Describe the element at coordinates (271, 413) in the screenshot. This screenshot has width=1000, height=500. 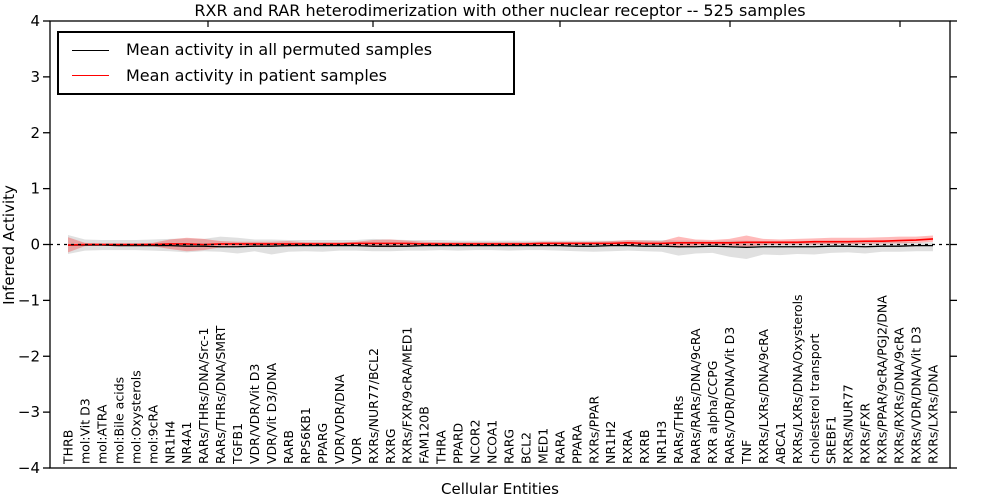
I see `x-tick-label: VDR/Vit D3/DNA` at that location.